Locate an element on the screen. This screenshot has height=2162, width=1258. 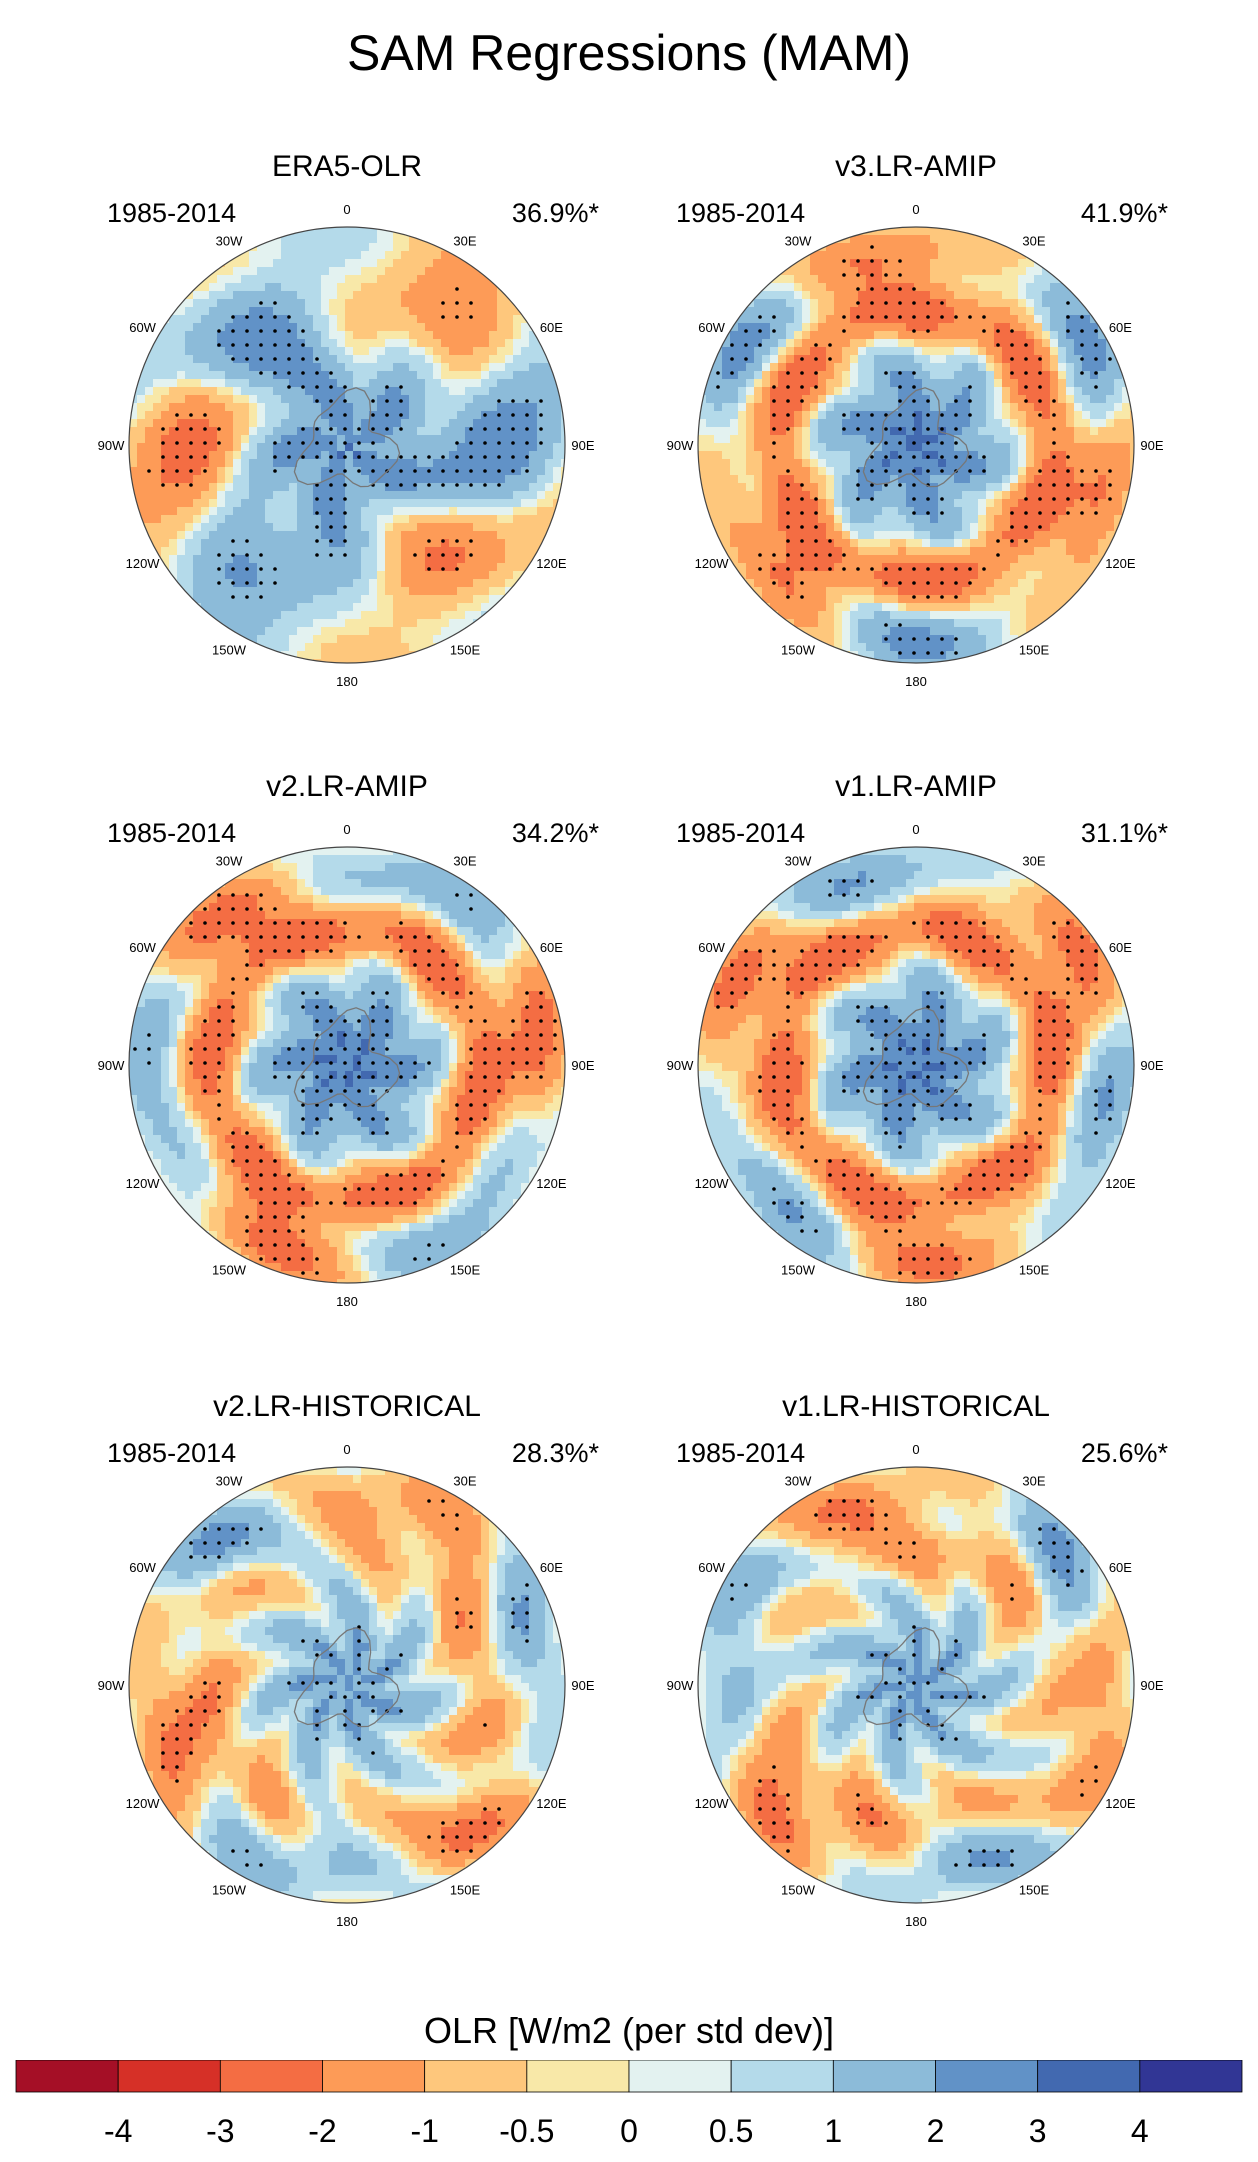
colorbar-tick-label: -4 is located at coordinates (118, 2131).